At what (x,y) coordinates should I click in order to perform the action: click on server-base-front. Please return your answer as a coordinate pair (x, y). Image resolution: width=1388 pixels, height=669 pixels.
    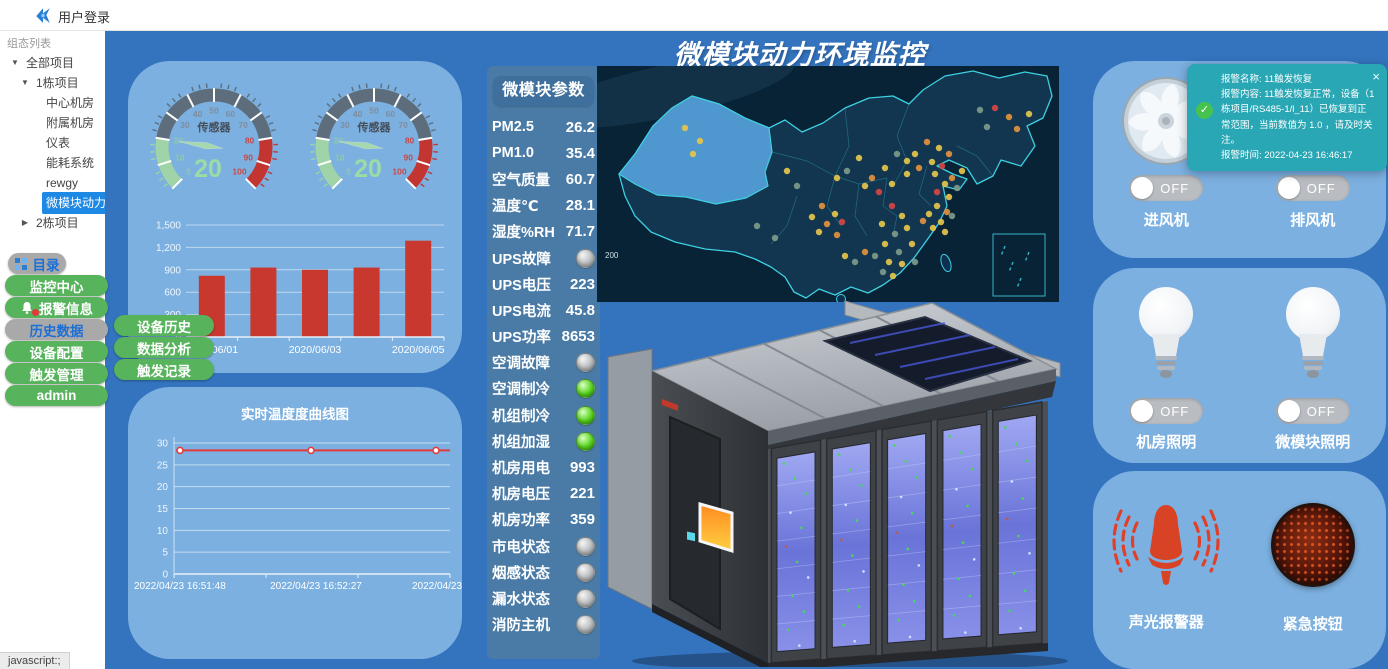
    Looking at the image, I should click on (908, 655).